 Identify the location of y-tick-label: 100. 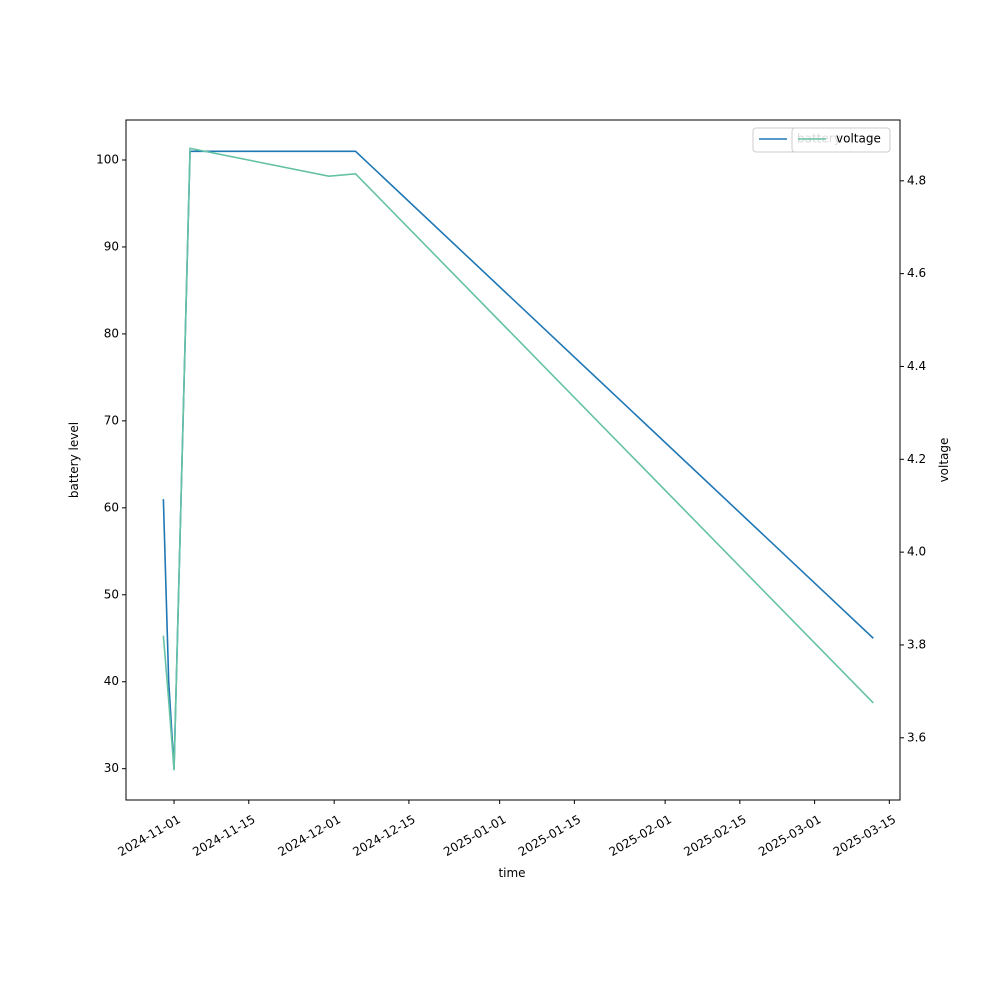
(107, 160).